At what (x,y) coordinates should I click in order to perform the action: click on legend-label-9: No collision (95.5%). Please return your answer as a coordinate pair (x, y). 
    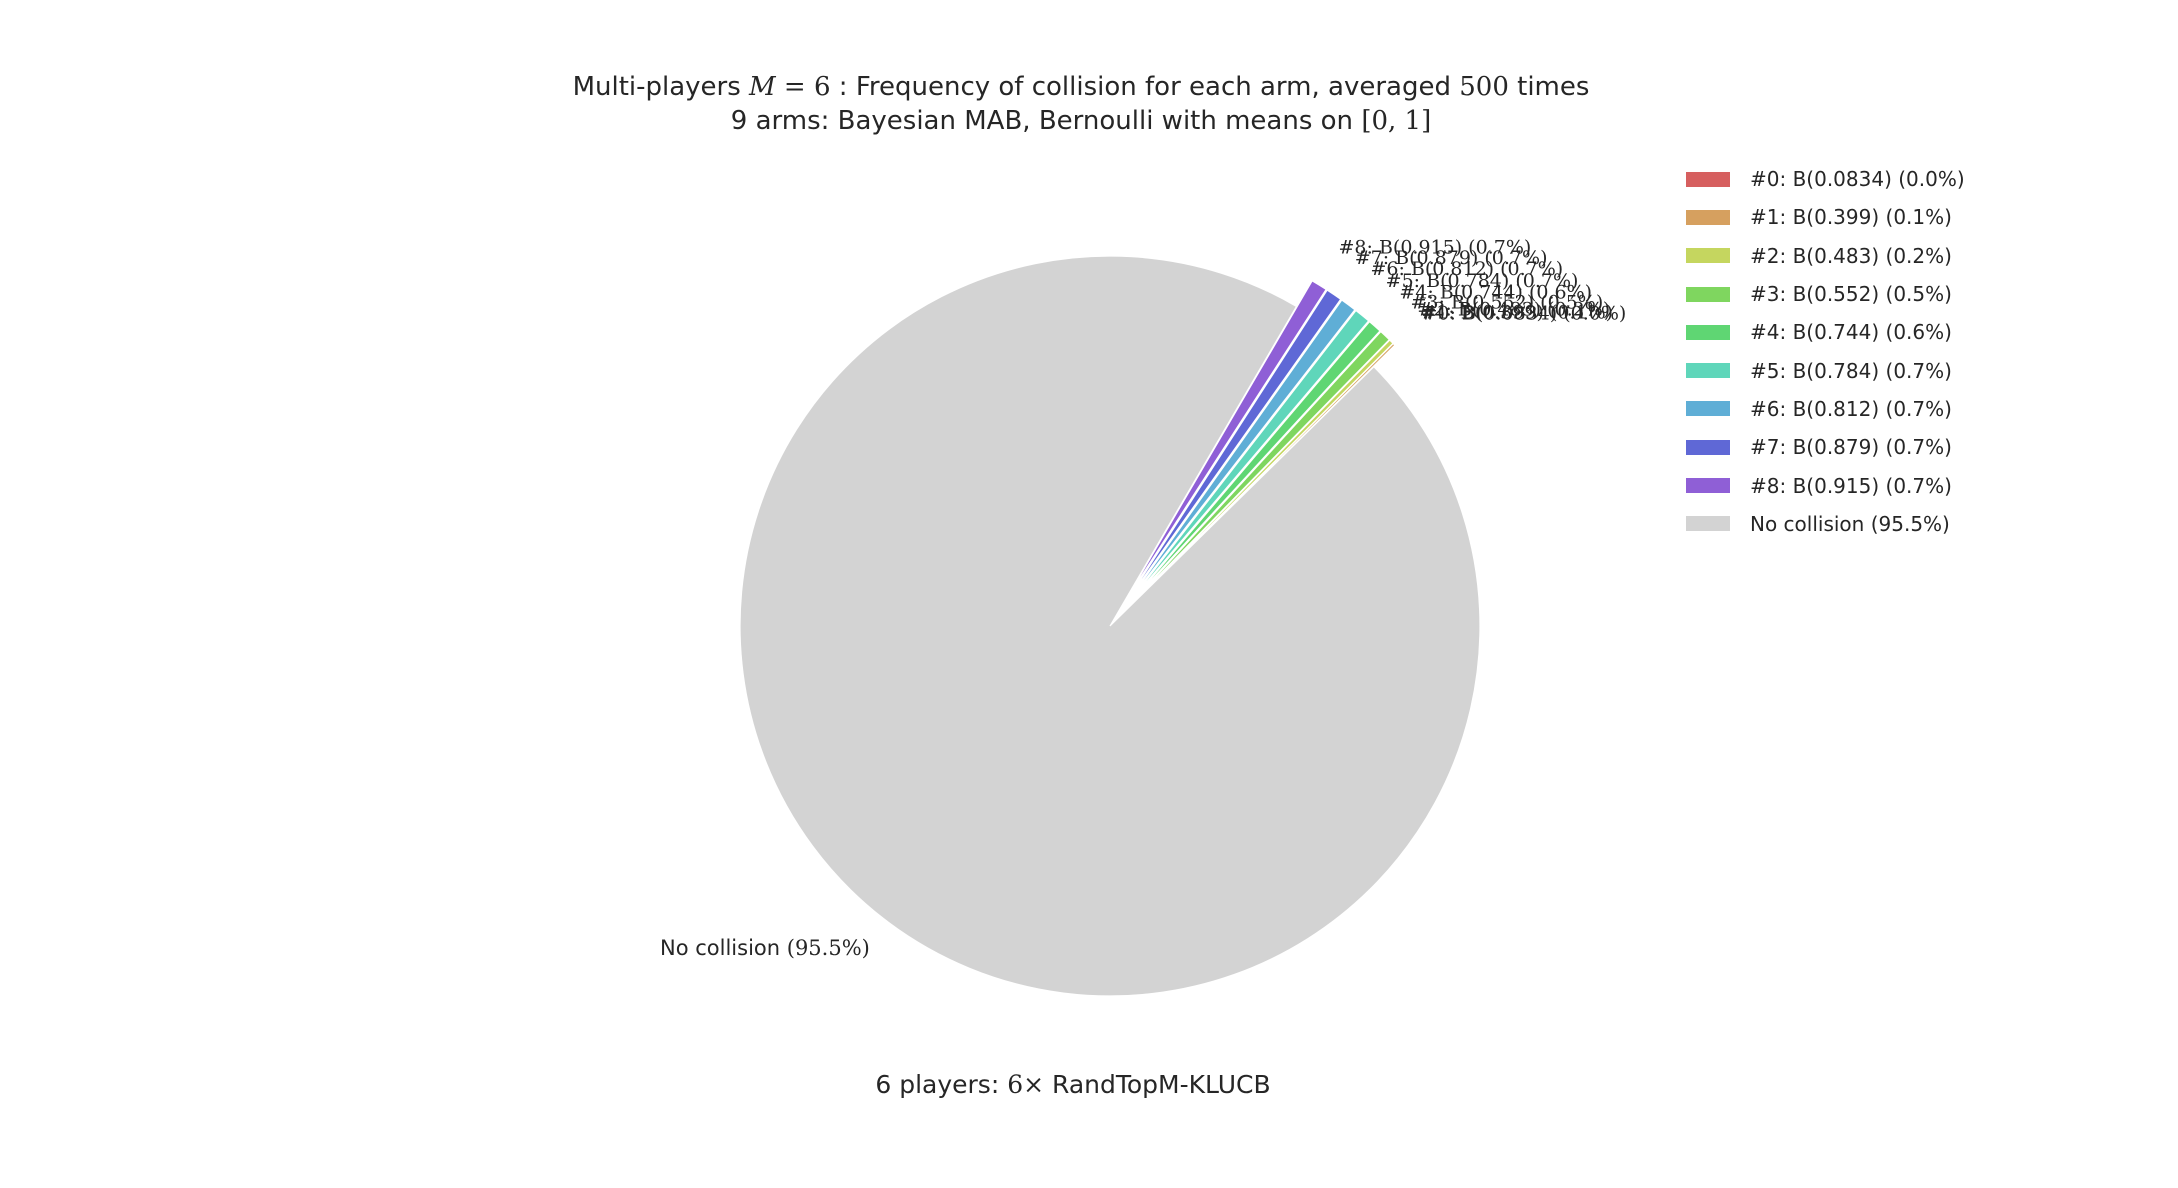
    Looking at the image, I should click on (1850, 523).